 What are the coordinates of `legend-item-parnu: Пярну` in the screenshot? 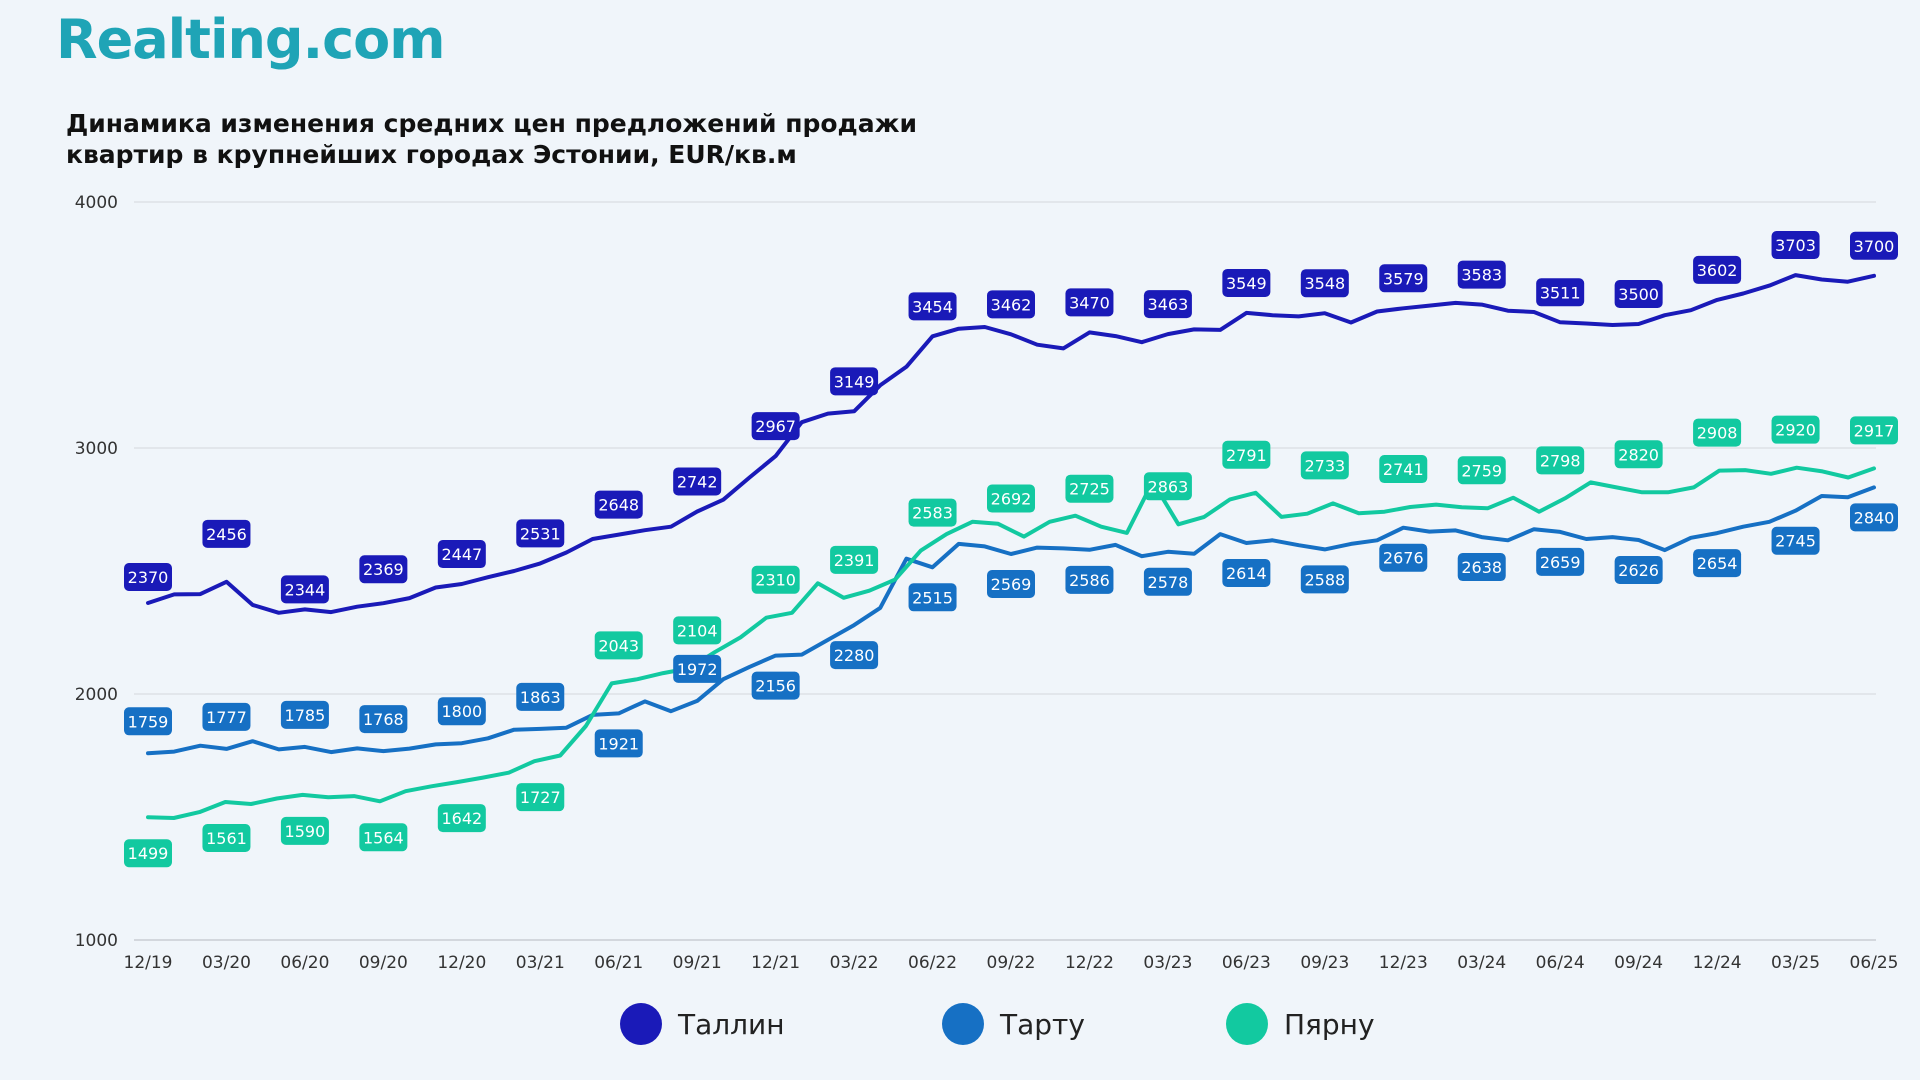 It's located at (1300, 1024).